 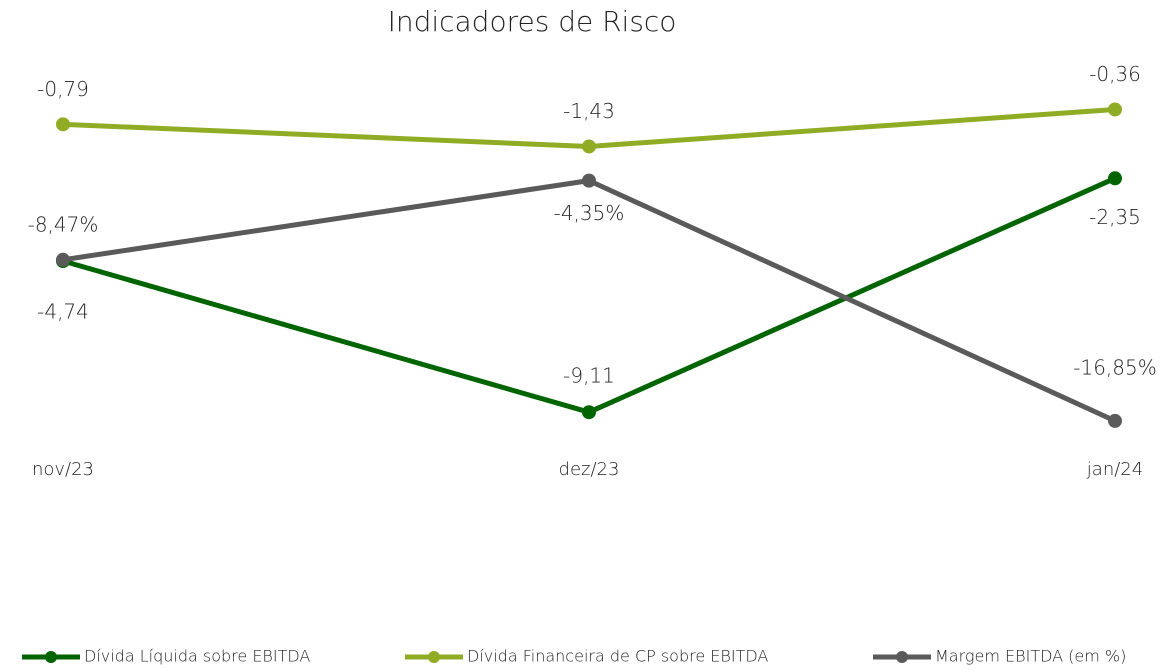 What do you see at coordinates (589, 111) in the screenshot?
I see `data-label: -1,43` at bounding box center [589, 111].